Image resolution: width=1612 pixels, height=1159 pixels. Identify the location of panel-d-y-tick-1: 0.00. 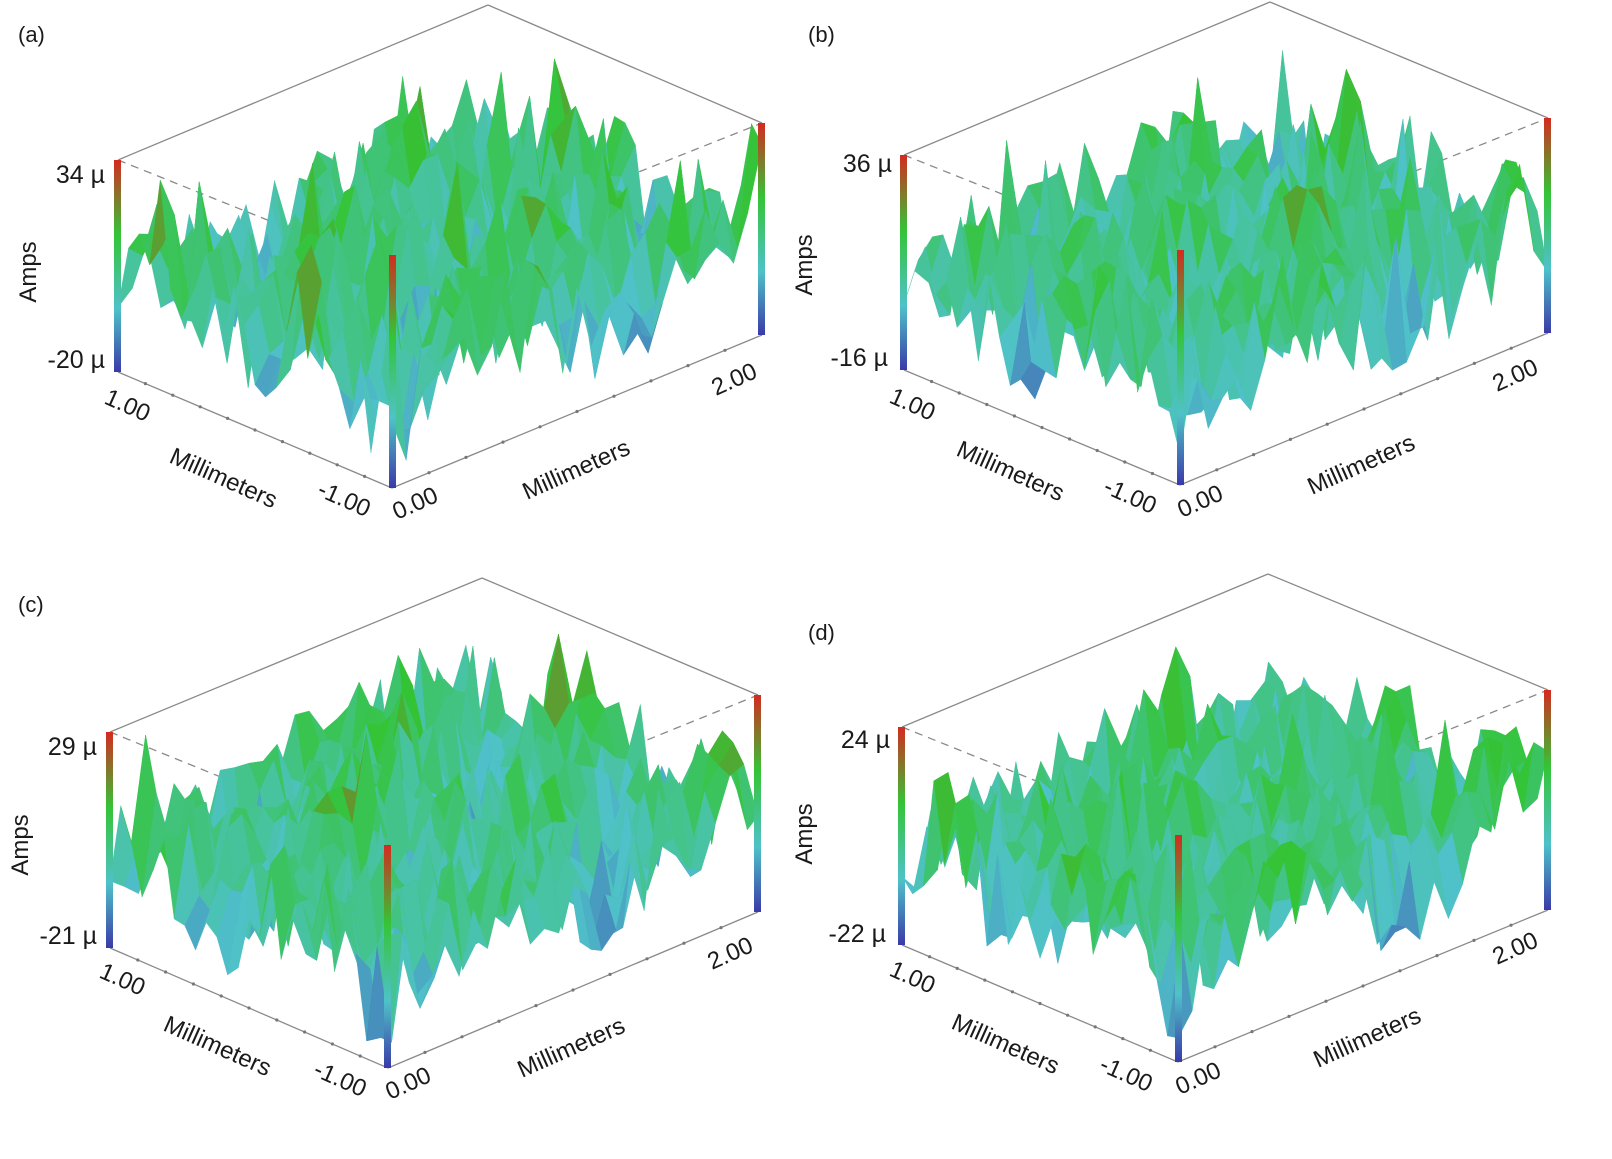
(1198, 1079).